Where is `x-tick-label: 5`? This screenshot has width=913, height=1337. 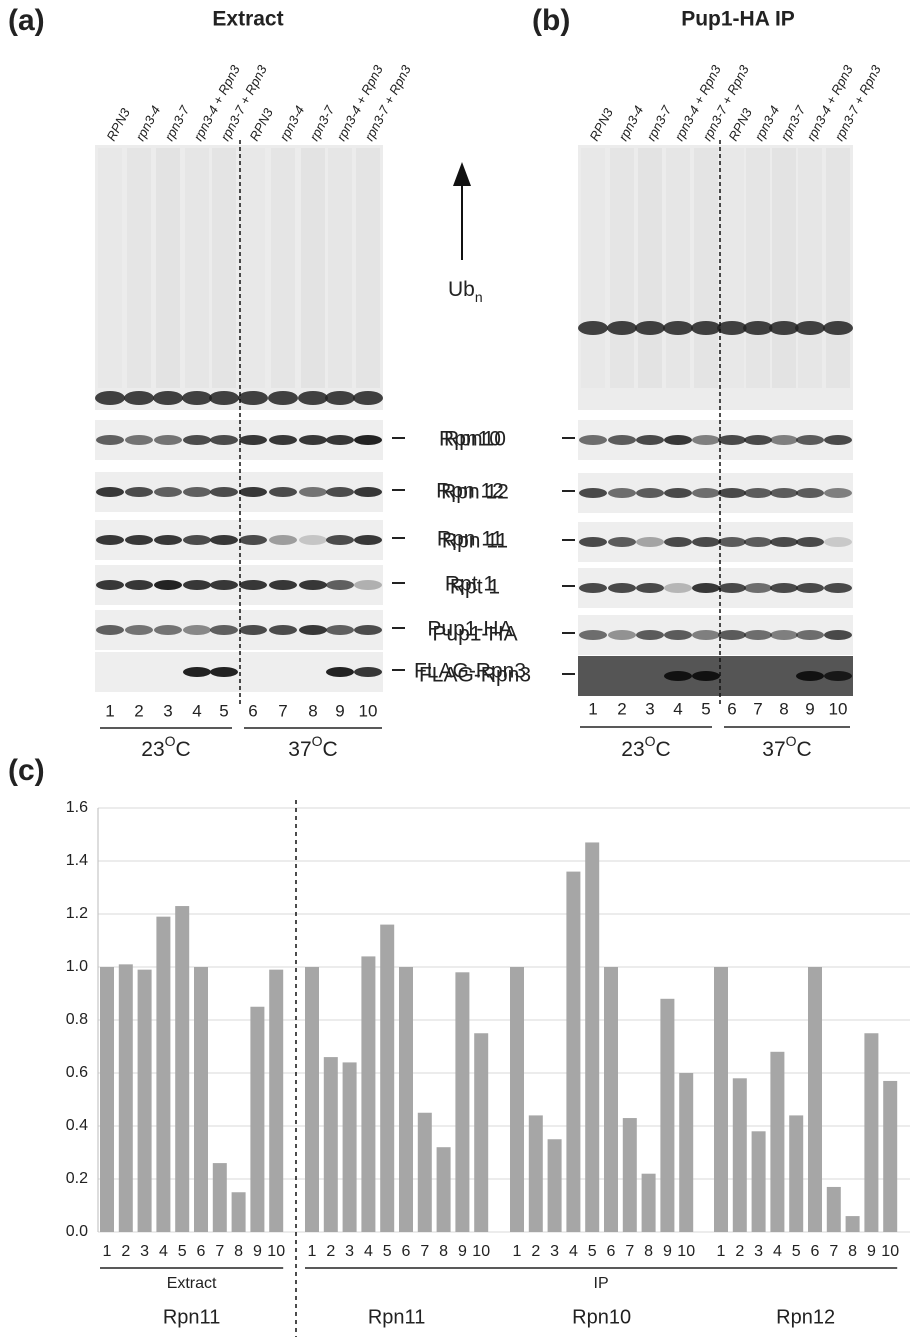 x-tick-label: 5 is located at coordinates (387, 1251).